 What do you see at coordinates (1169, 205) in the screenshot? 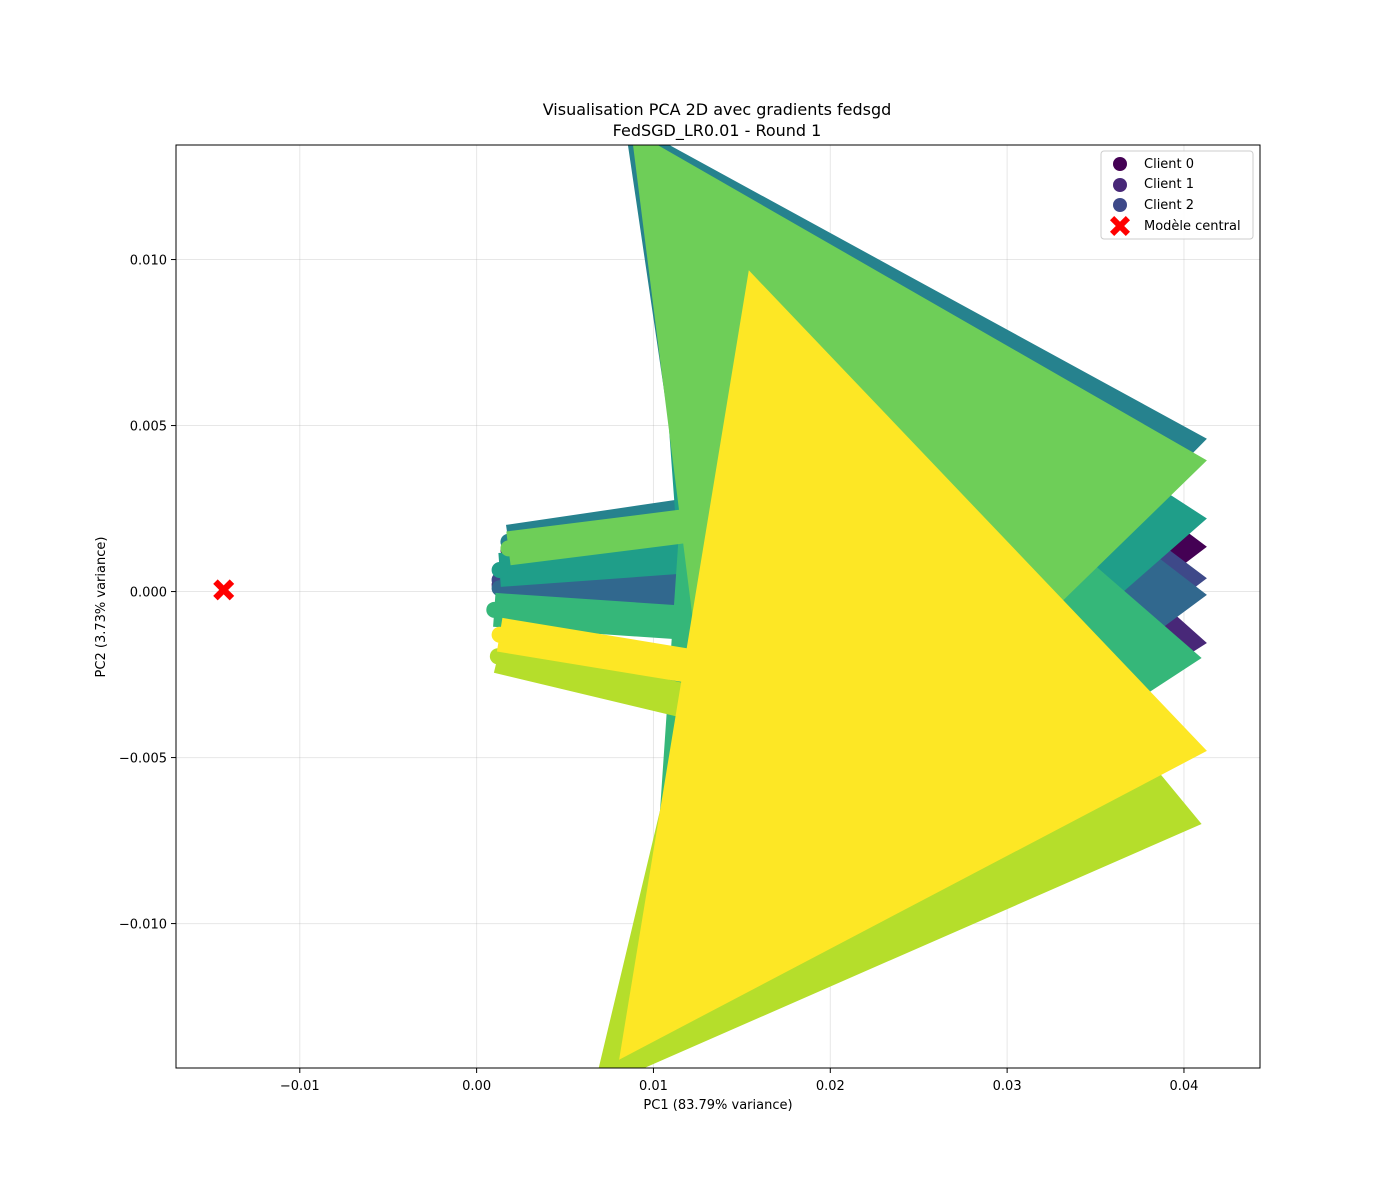
I see `legend-label-client-2: Client 2` at bounding box center [1169, 205].